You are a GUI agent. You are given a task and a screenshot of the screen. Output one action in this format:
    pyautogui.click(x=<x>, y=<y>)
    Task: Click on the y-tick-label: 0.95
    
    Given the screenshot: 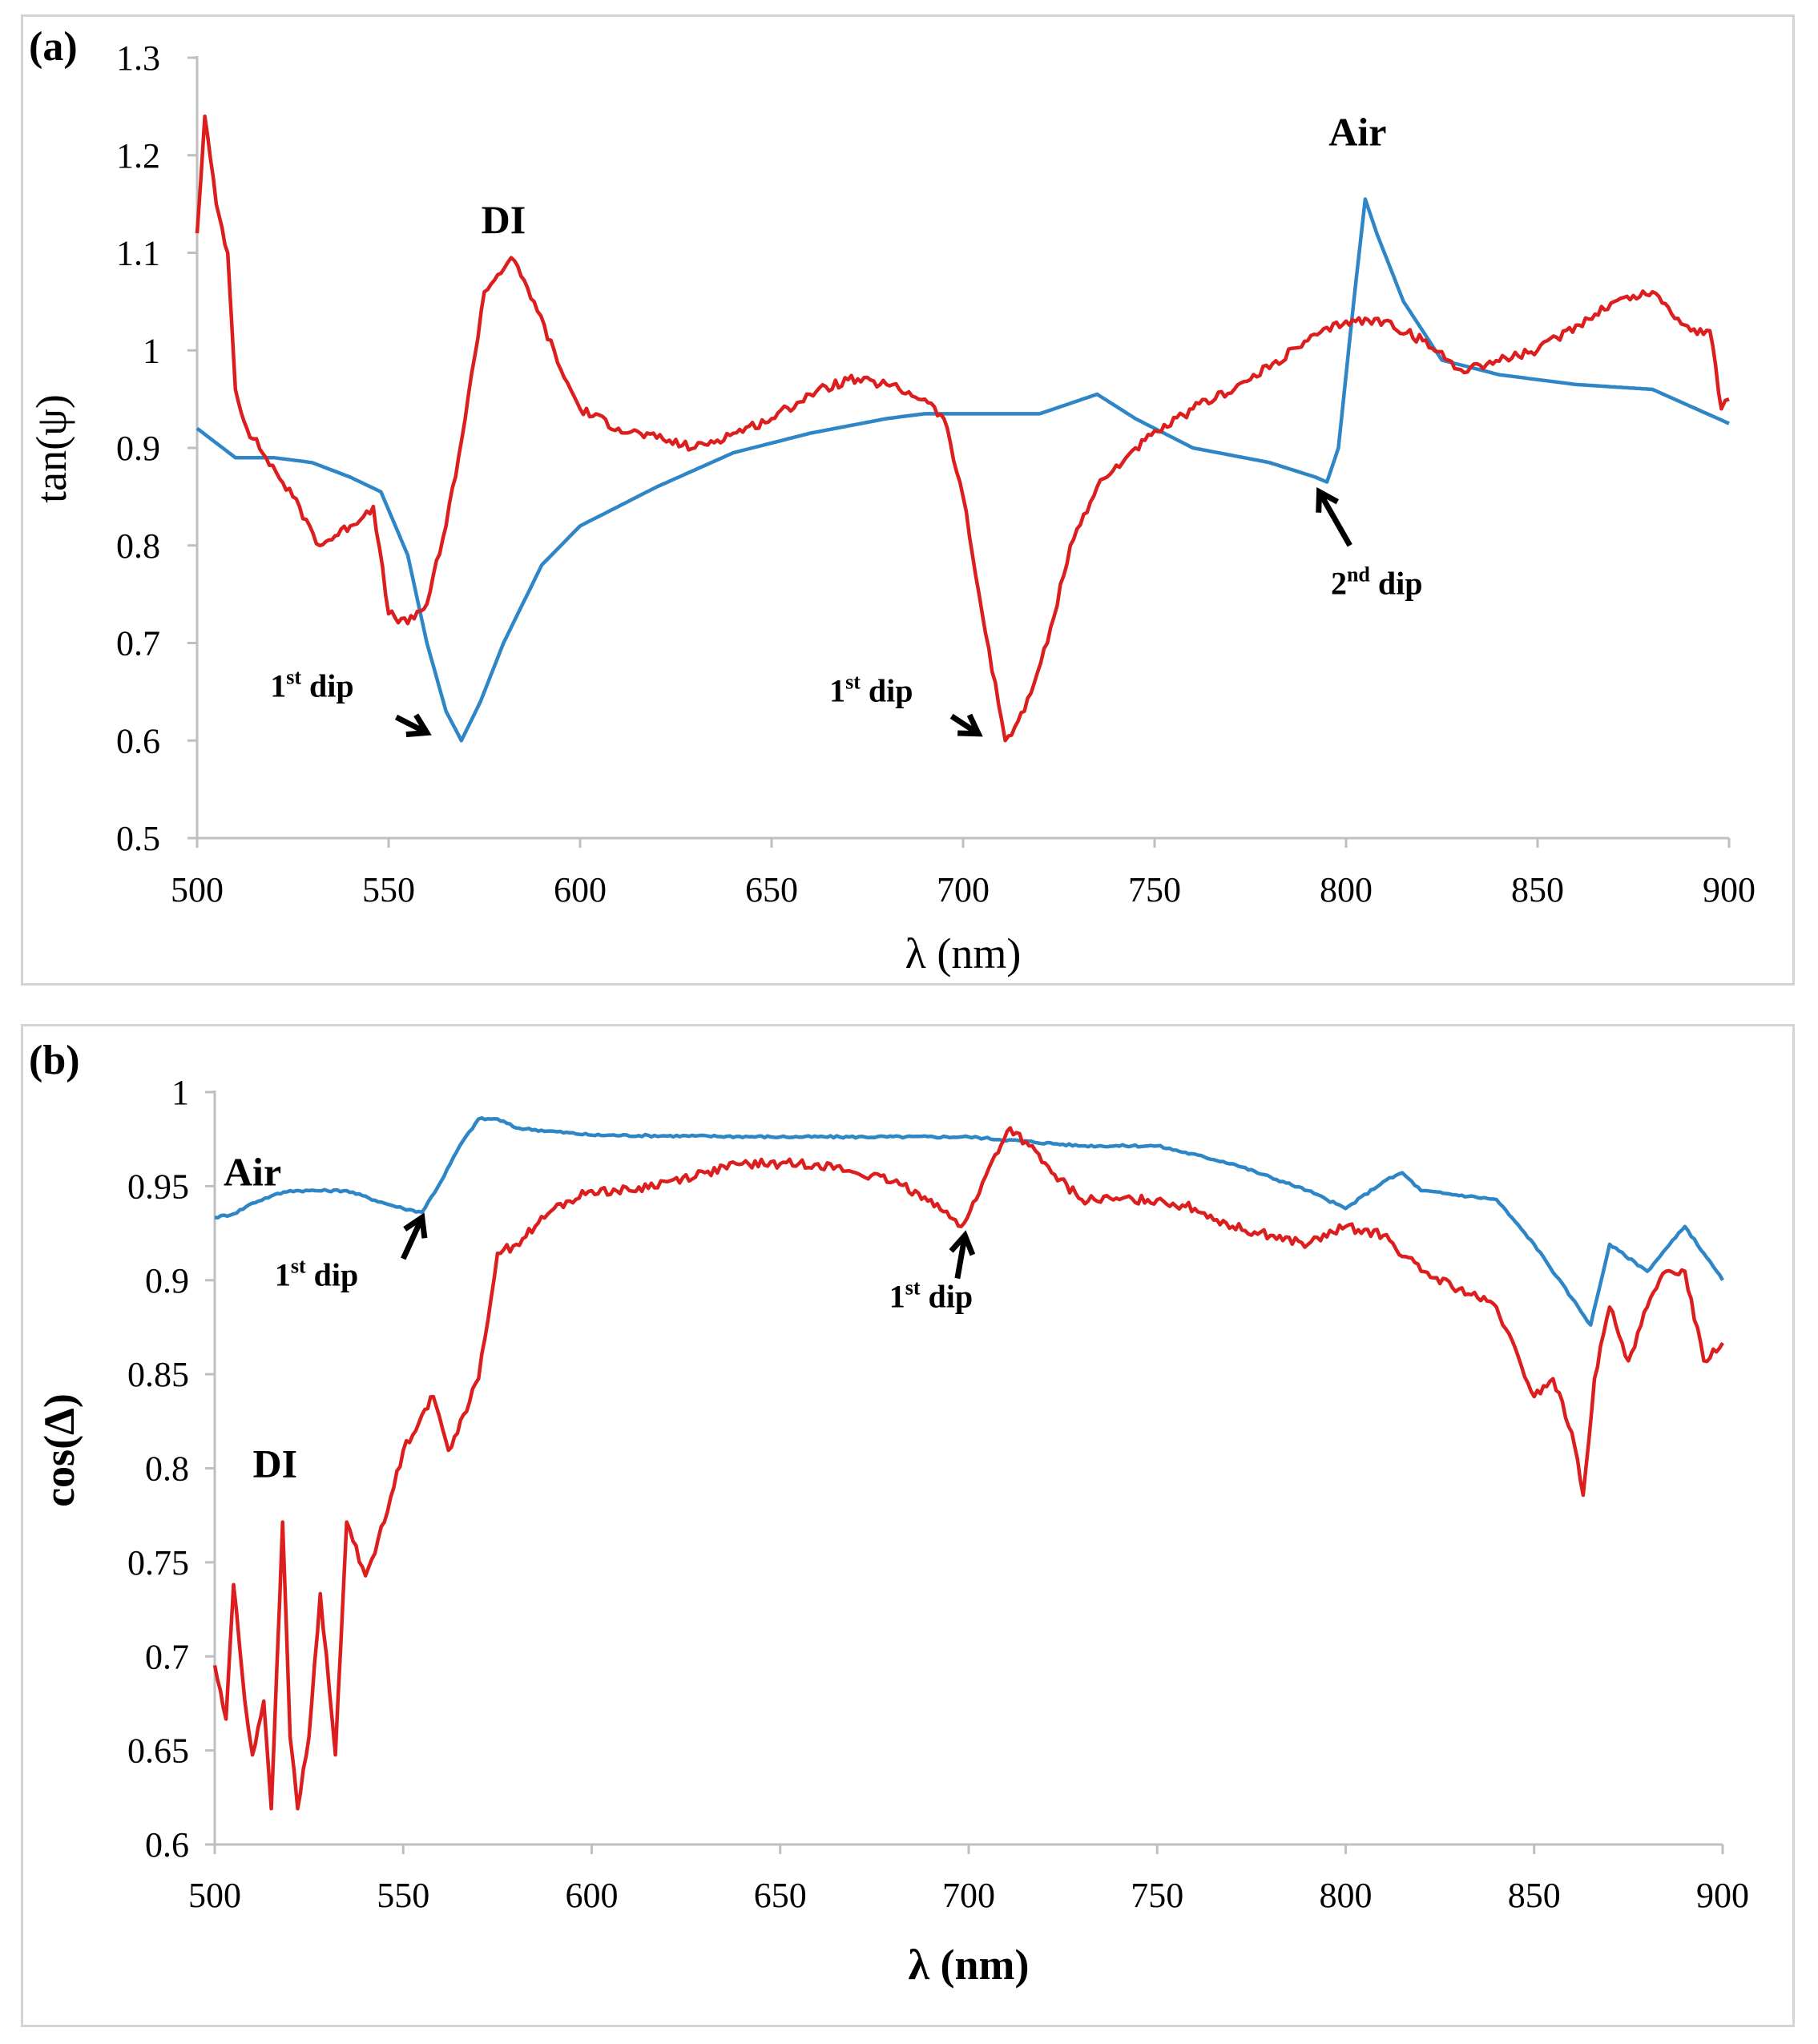 What is the action you would take?
    pyautogui.click(x=158, y=1187)
    